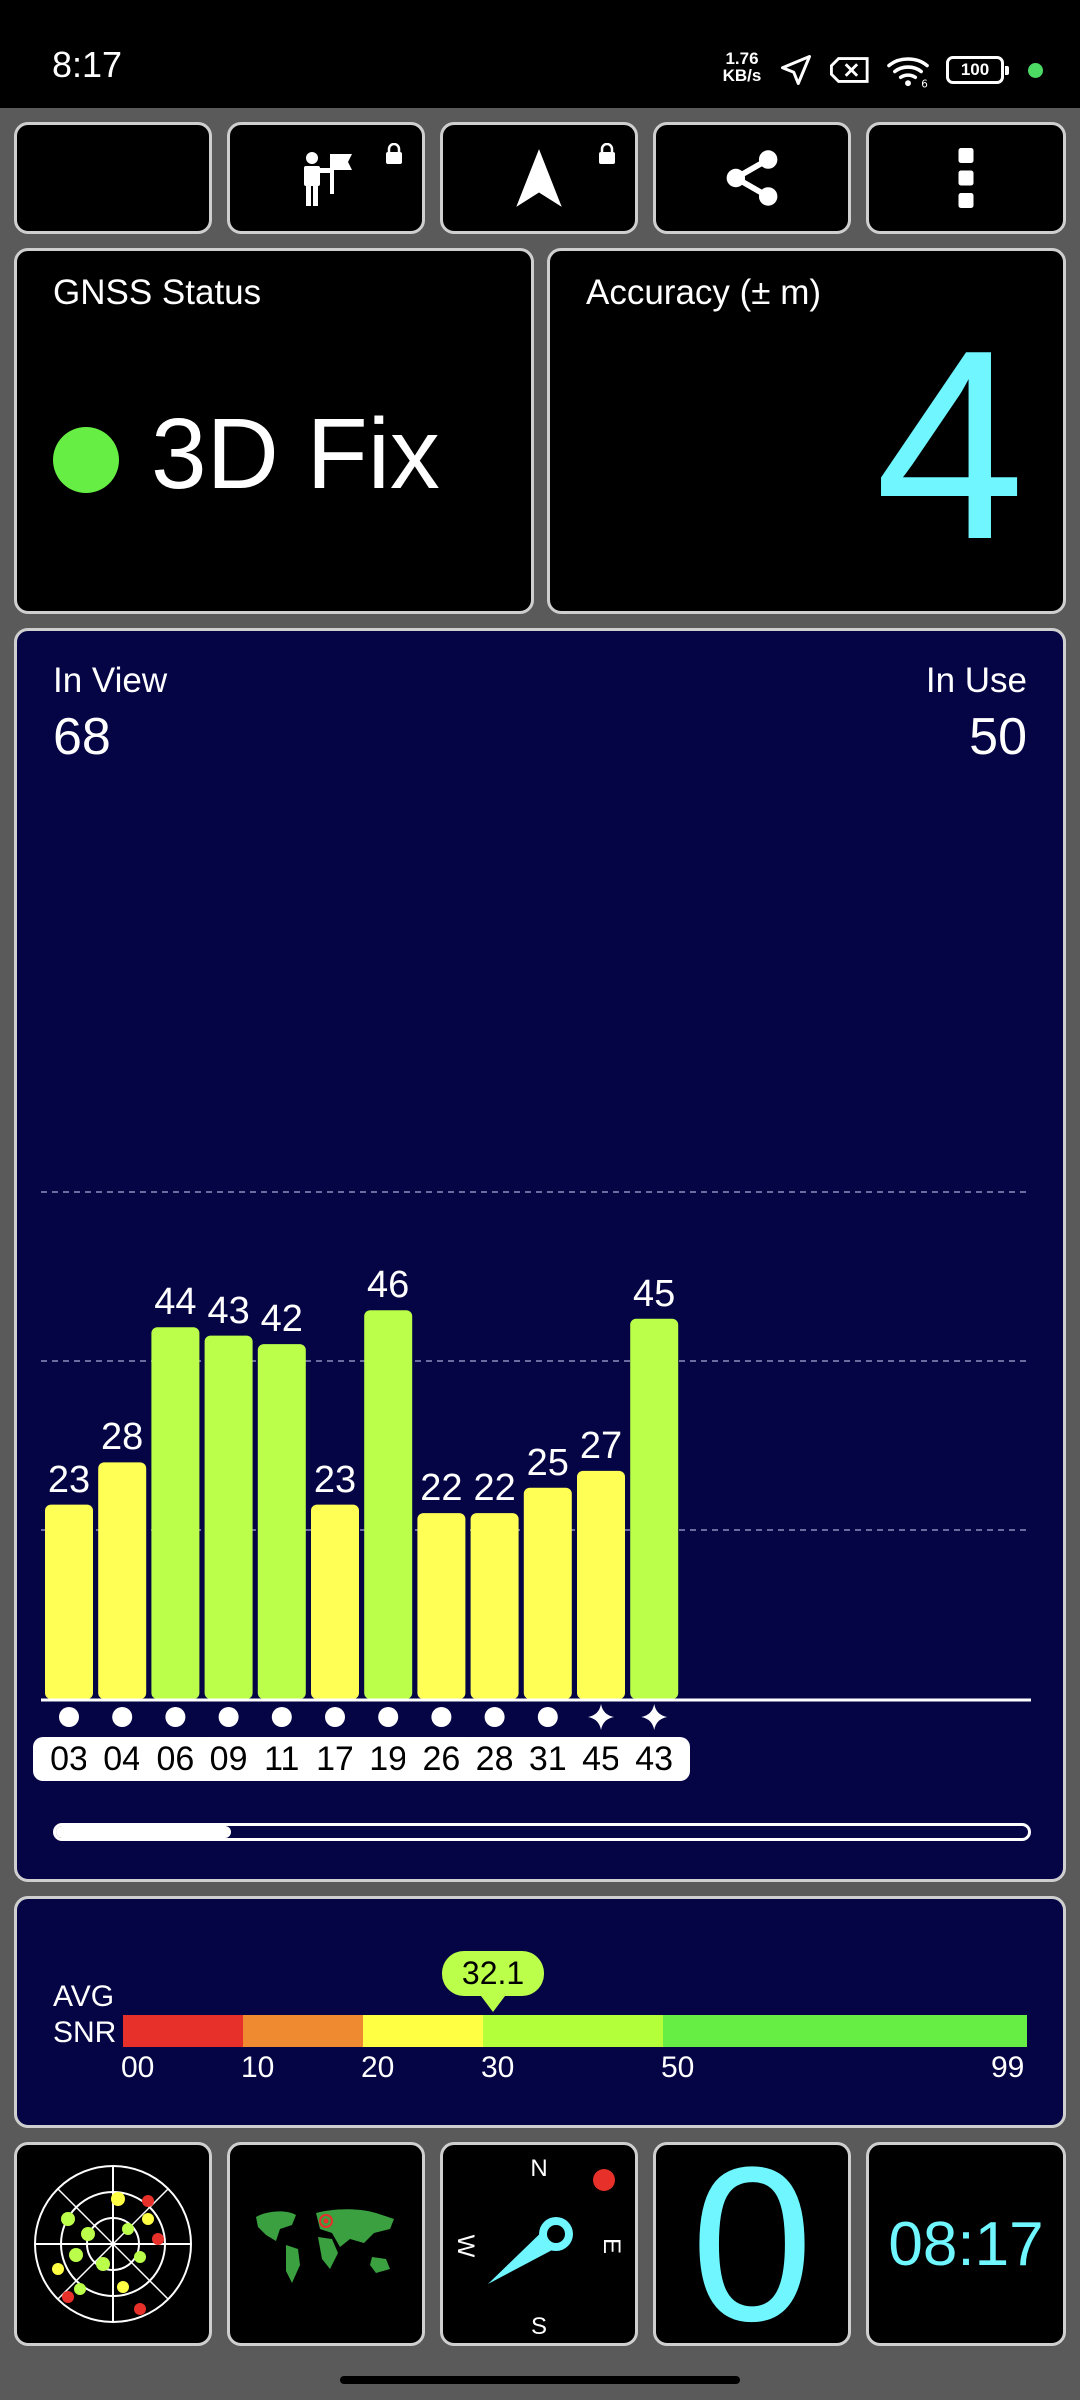 The image size is (1080, 2400). I want to click on world-map-button, so click(326, 2244).